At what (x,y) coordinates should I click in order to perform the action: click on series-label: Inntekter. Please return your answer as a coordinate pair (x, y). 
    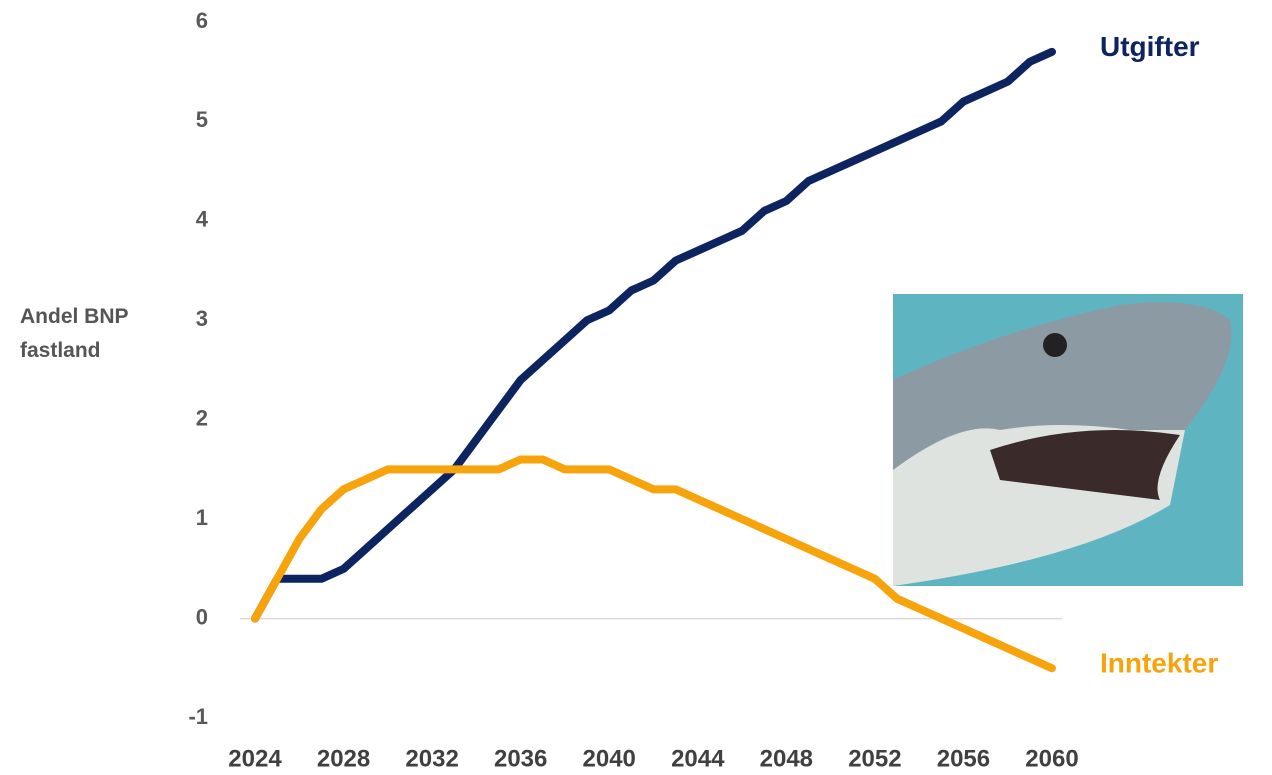
    Looking at the image, I should click on (1159, 663).